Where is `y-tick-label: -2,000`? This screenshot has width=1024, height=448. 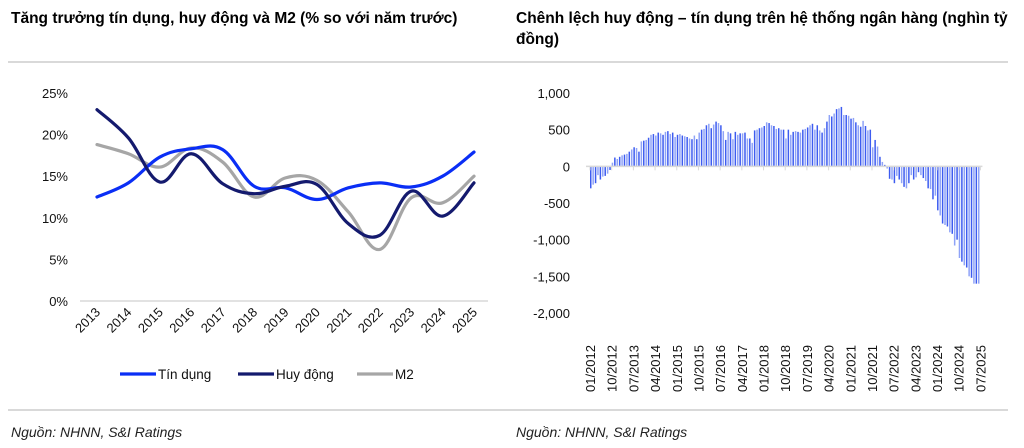 y-tick-label: -2,000 is located at coordinates (551, 313).